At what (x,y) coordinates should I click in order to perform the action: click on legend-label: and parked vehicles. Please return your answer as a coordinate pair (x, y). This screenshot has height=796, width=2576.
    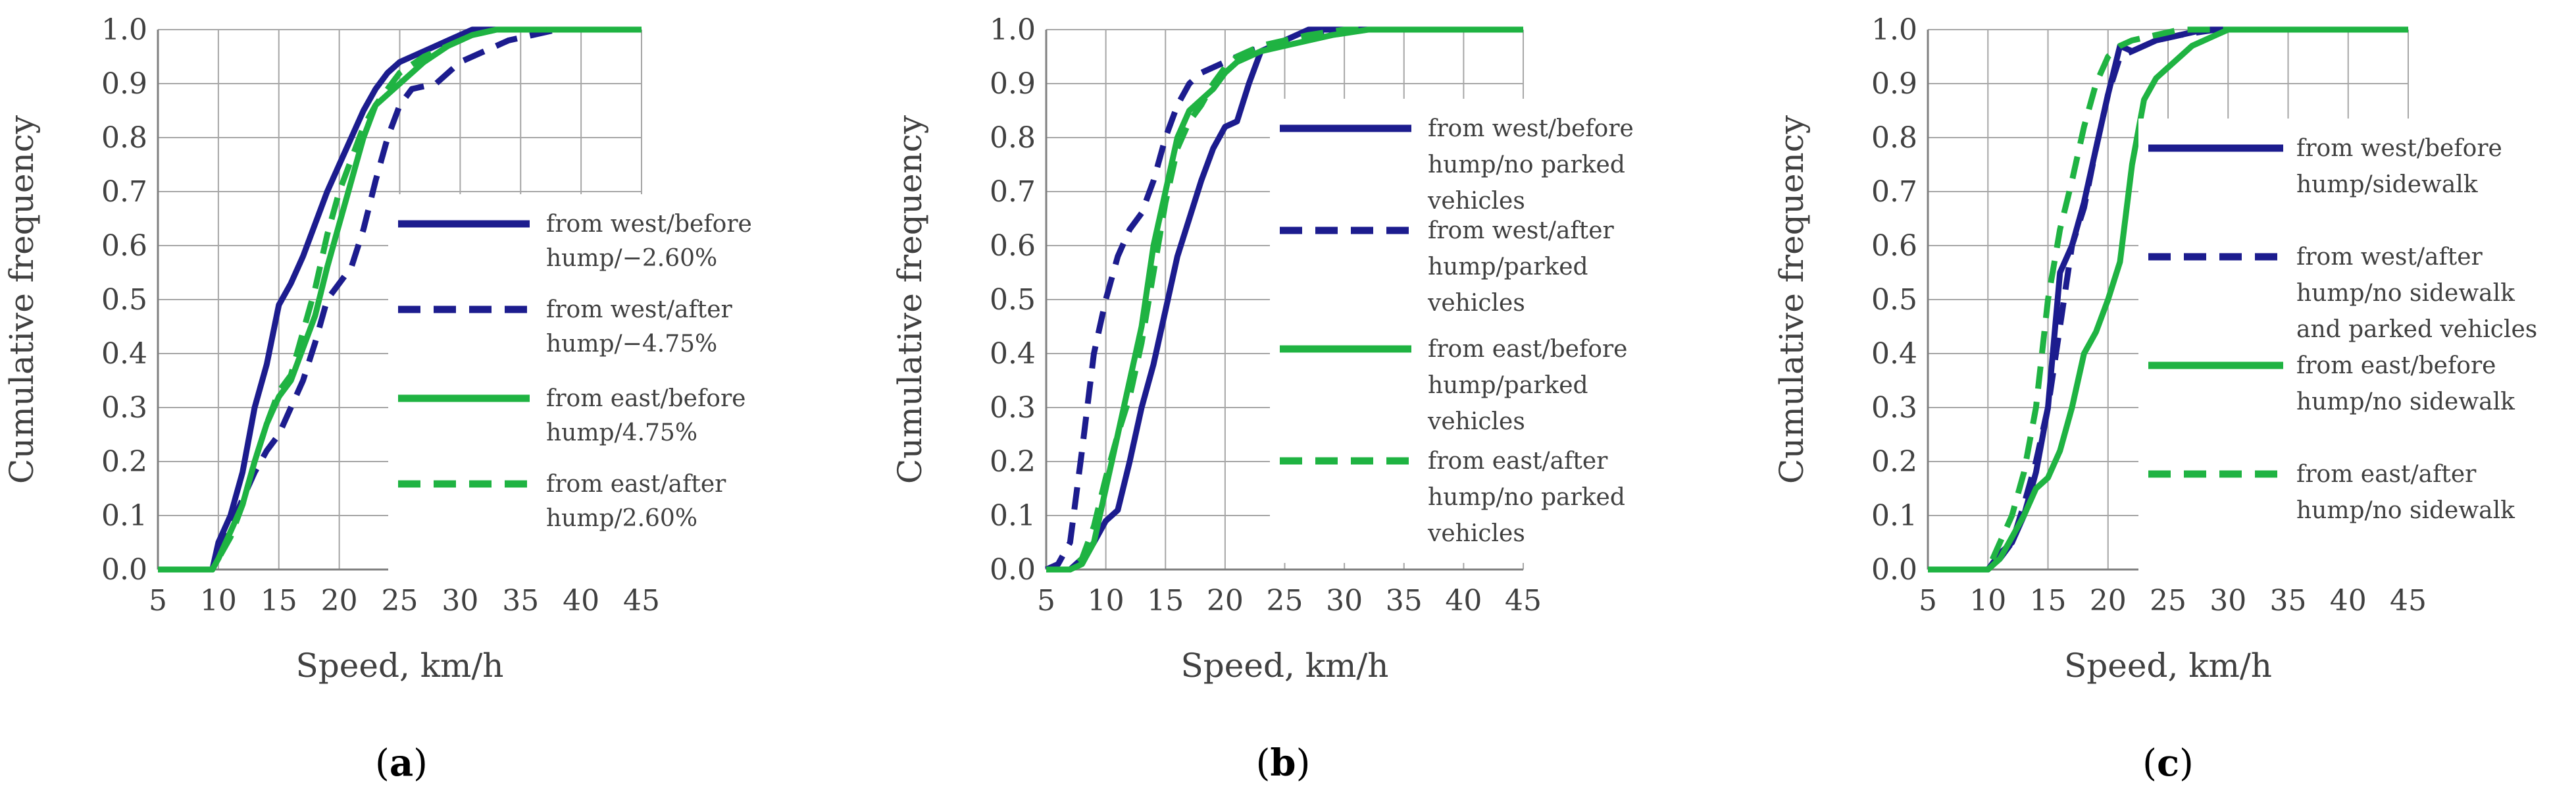
    Looking at the image, I should click on (2416, 330).